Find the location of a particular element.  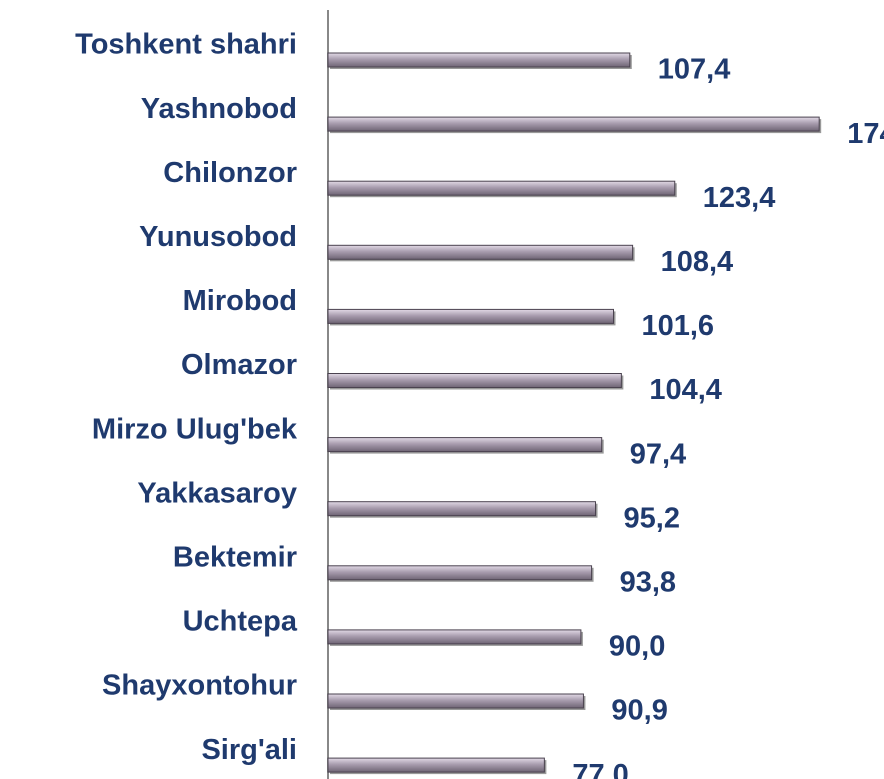

category-label: Toshkent shahri is located at coordinates (186, 45).